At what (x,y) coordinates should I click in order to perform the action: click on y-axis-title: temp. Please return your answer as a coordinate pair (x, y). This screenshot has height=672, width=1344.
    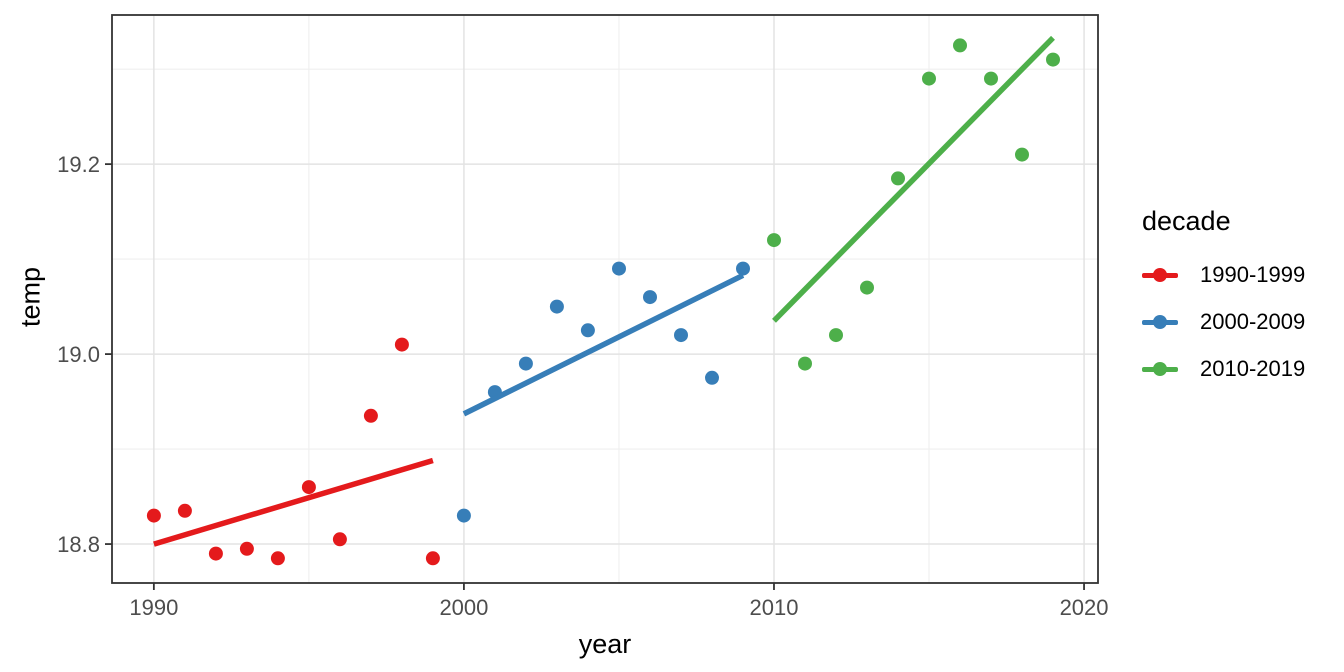
    Looking at the image, I should click on (30, 297).